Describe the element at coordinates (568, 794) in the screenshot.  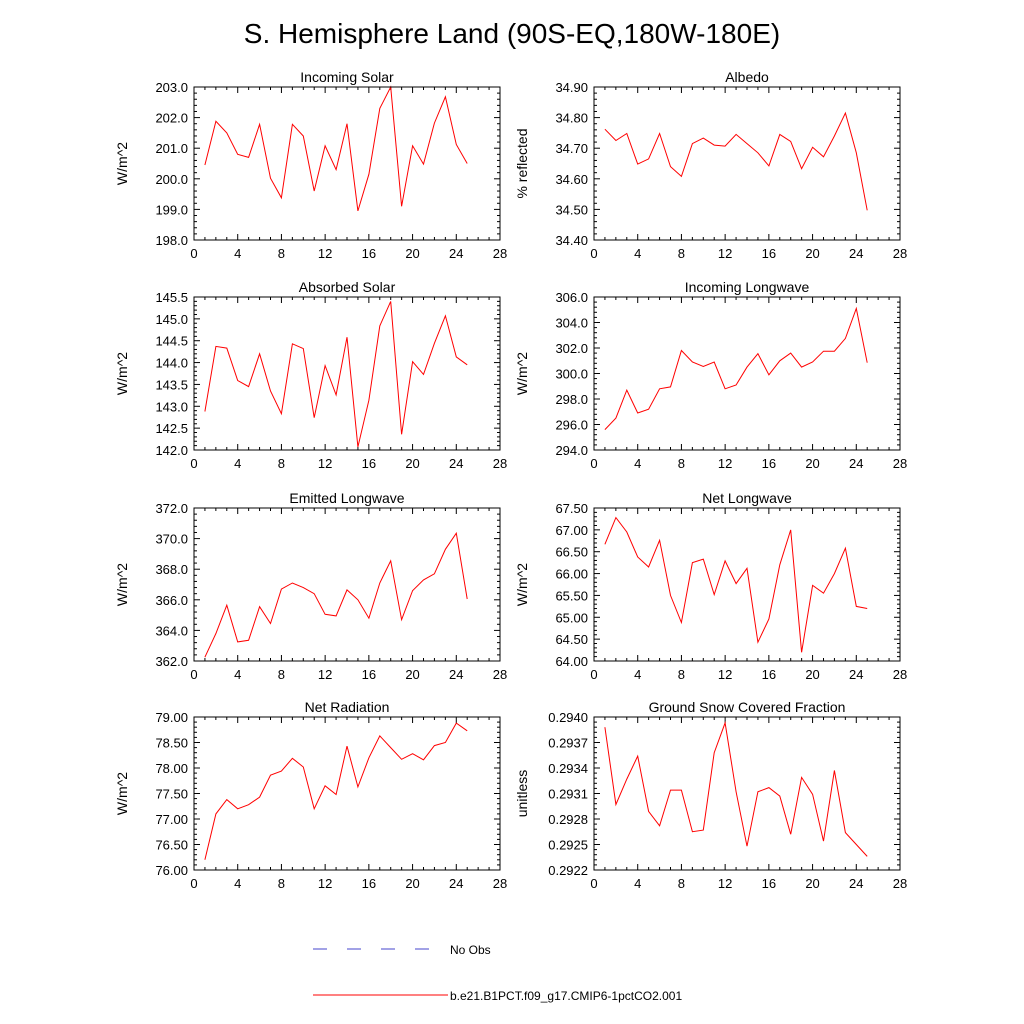
I see `y-tick-label: 0.2931` at that location.